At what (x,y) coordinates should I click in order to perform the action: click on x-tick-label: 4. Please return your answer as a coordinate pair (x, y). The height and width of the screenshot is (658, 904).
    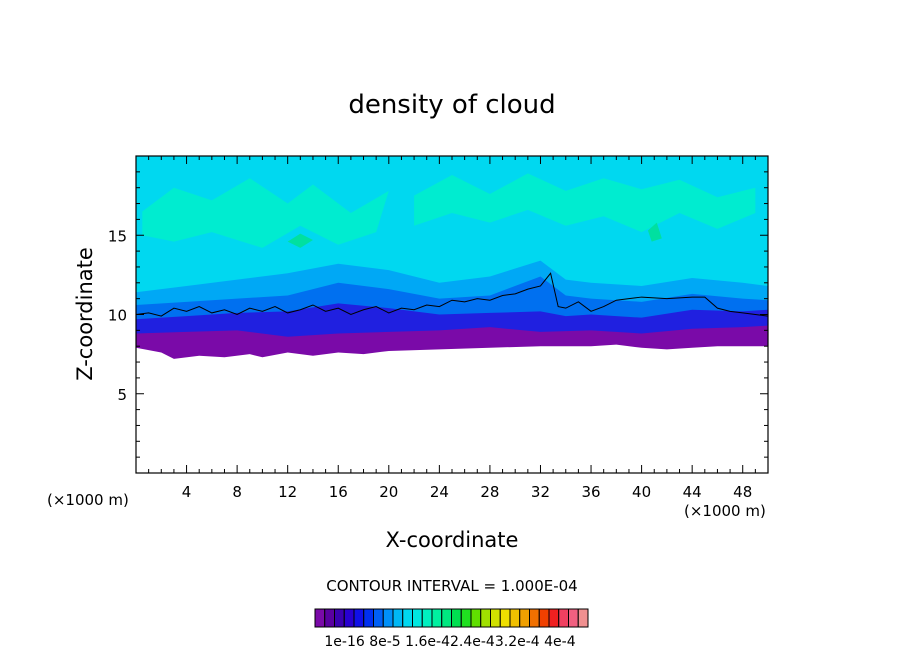
    Looking at the image, I should click on (187, 492).